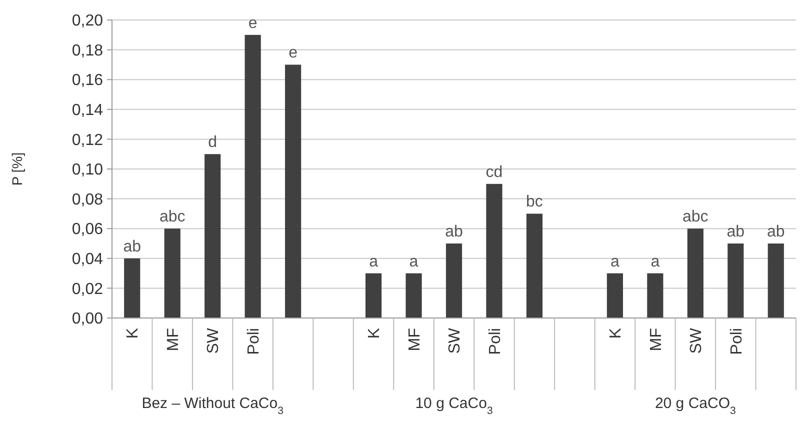 The height and width of the screenshot is (425, 805). I want to click on y-tick-label: 0,00, so click(88, 319).